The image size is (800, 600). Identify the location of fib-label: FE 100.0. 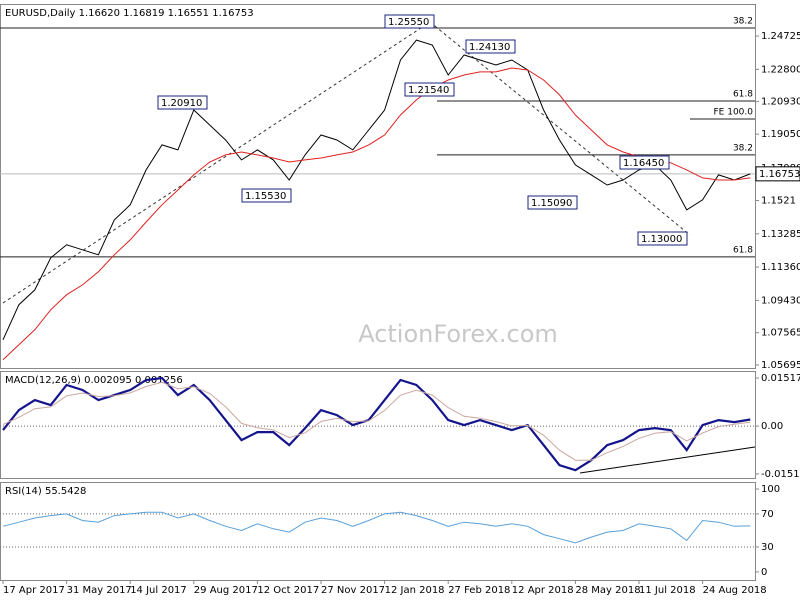
(734, 112).